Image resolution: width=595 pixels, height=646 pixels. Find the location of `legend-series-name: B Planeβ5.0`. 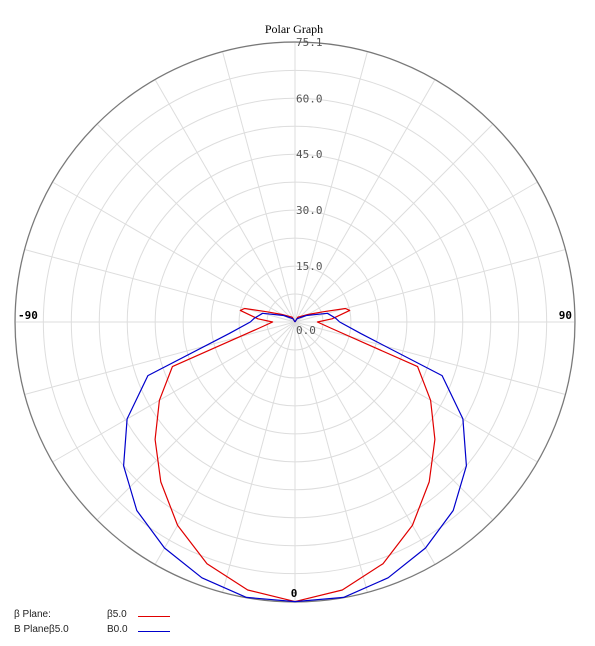

legend-series-name: B Planeβ5.0 is located at coordinates (41, 629).